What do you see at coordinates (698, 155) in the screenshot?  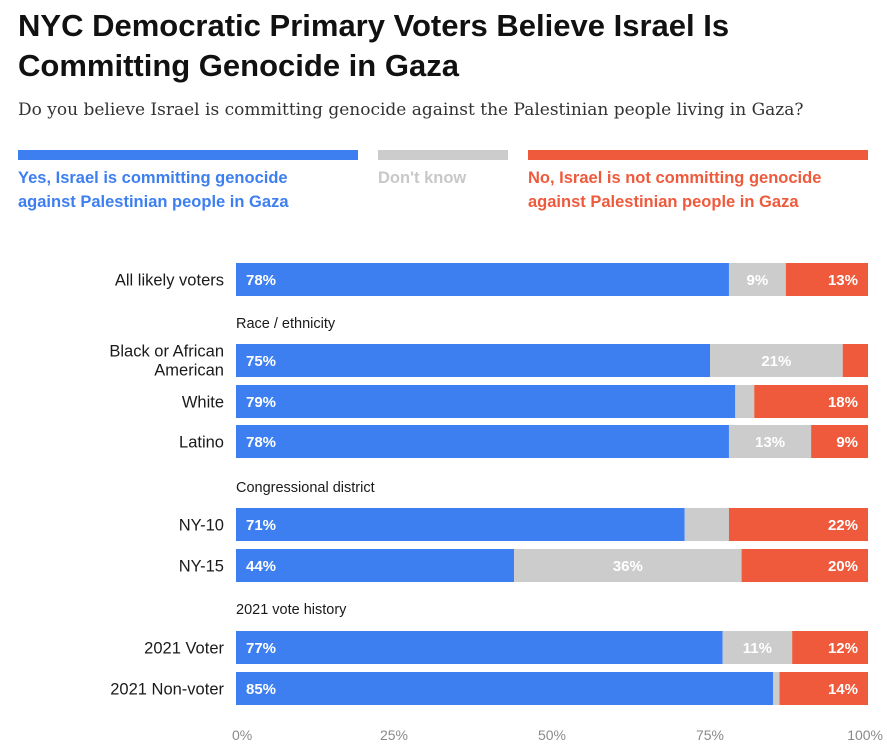 I see `legend-no-swatch` at bounding box center [698, 155].